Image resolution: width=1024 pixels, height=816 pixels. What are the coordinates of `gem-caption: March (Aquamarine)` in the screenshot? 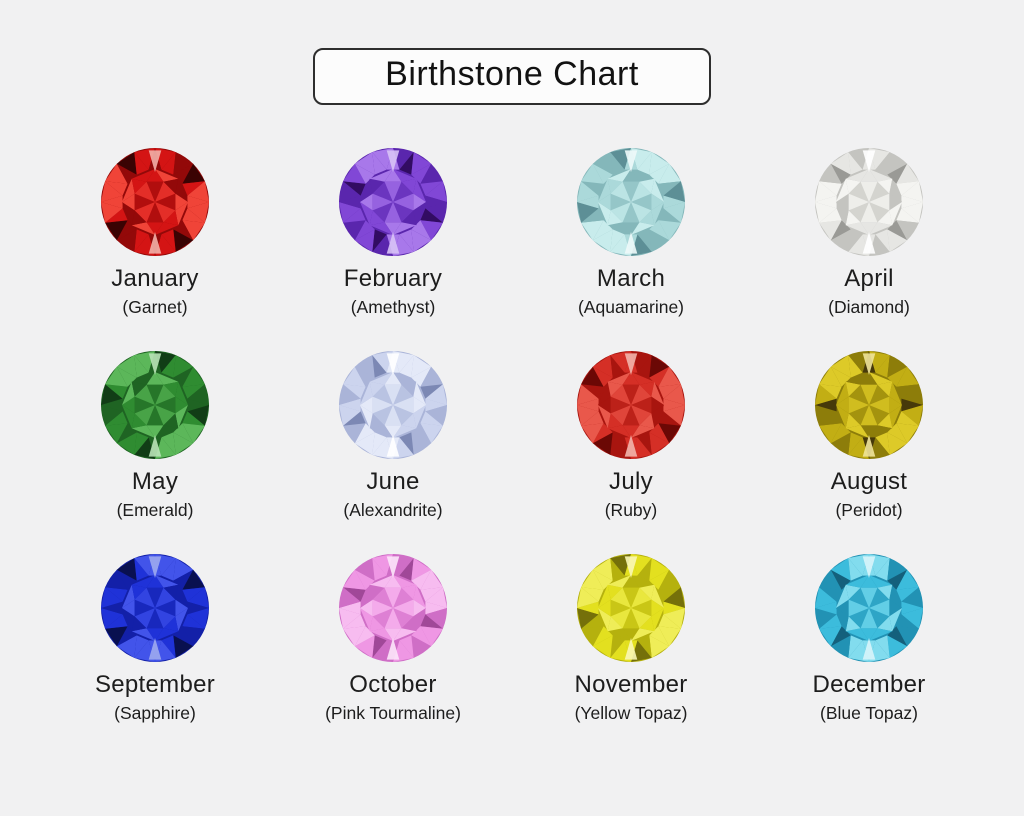 It's located at (631, 291).